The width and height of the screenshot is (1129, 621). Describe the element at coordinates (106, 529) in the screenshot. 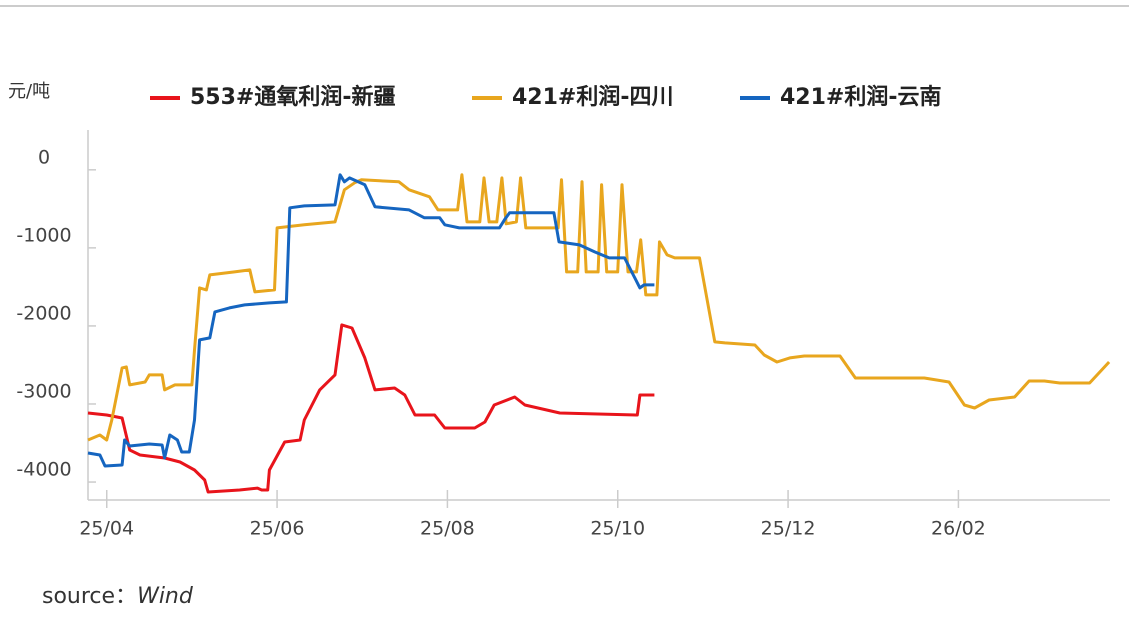

I see `x-tick-label: 25/04` at that location.